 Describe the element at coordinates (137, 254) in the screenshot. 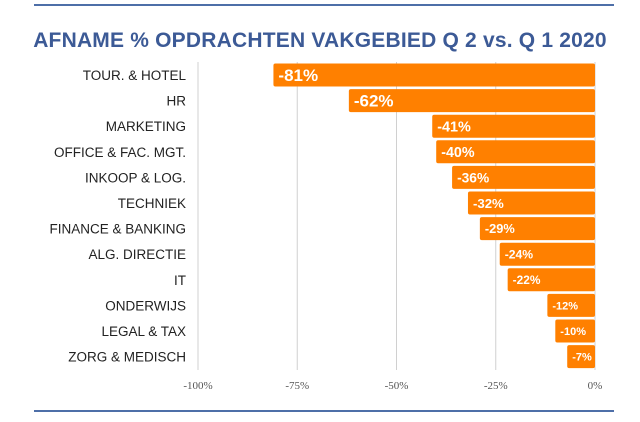

I see `category-label: ALG. DIRECTIE` at that location.